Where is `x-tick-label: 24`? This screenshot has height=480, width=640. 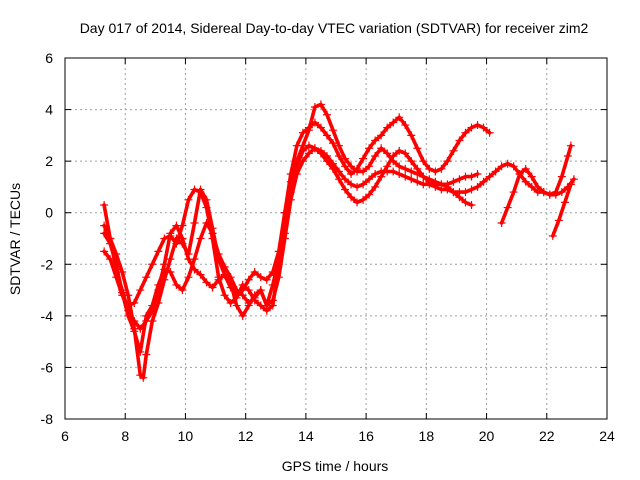 x-tick-label: 24 is located at coordinates (607, 436).